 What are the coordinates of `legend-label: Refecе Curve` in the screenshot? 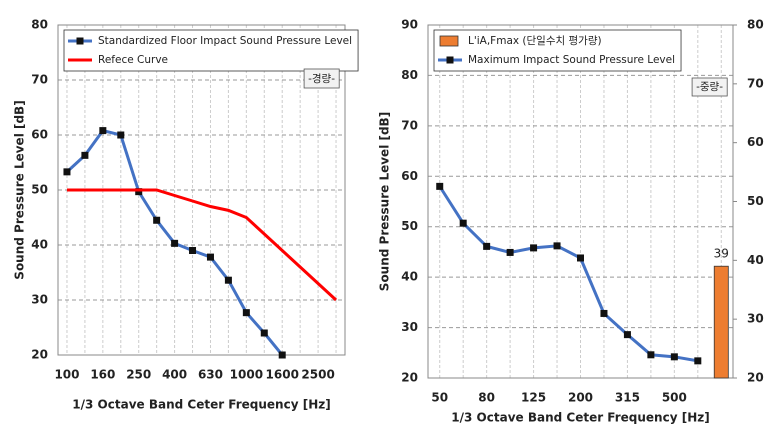 It's located at (133, 60).